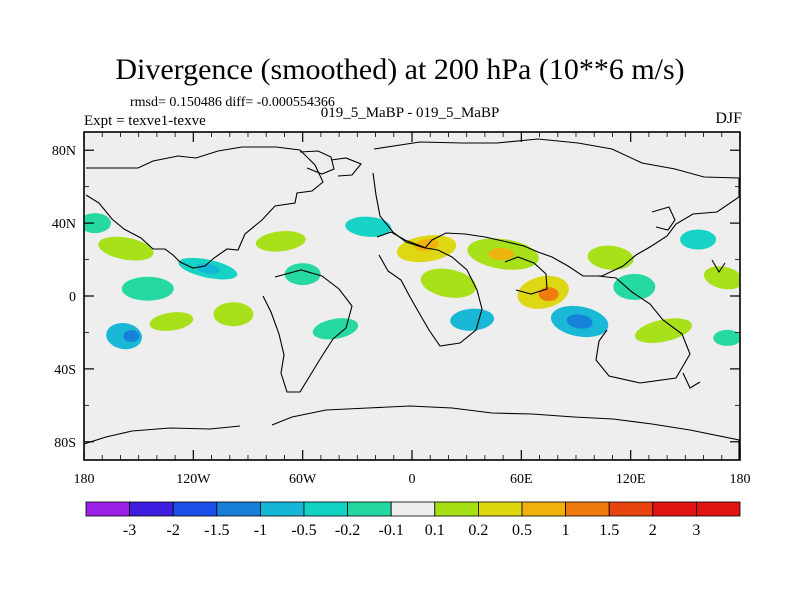 The image size is (800, 600). Describe the element at coordinates (232, 102) in the screenshot. I see `stats-line: rmsd= 0.150486 diff= -0.000554366` at that location.